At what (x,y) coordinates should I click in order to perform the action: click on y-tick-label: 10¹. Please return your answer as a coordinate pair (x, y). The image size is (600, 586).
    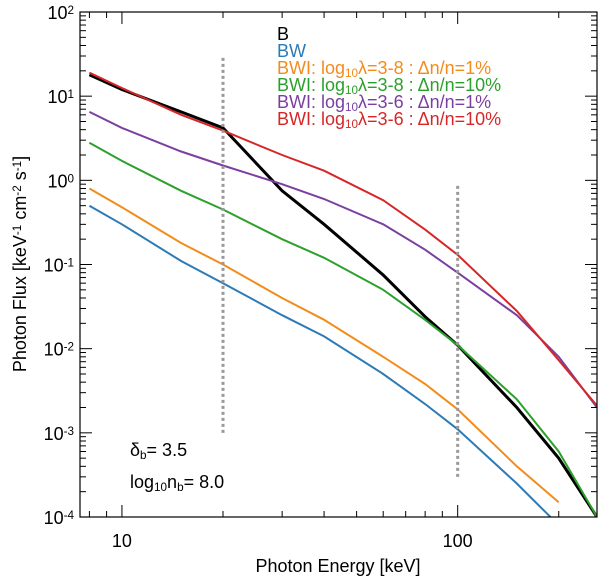
    Looking at the image, I should click on (60, 97).